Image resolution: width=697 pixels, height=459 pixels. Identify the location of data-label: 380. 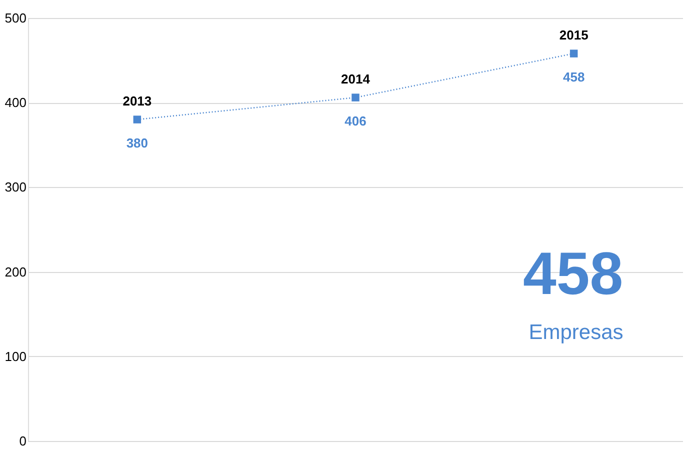
(137, 143).